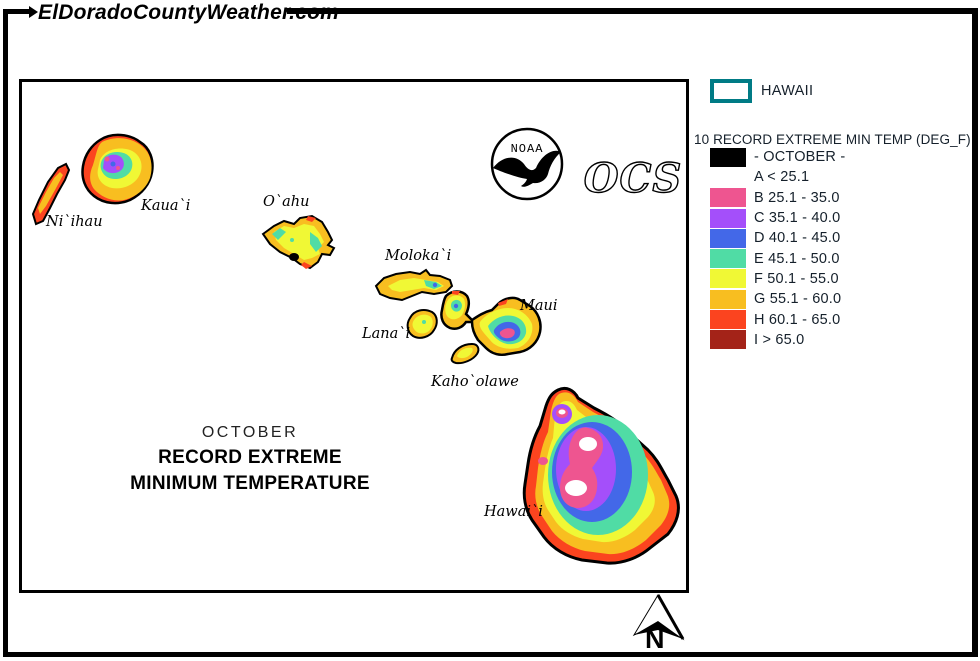 This screenshot has width=980, height=661. What do you see at coordinates (728, 320) in the screenshot?
I see `legend-swatch-h` at bounding box center [728, 320].